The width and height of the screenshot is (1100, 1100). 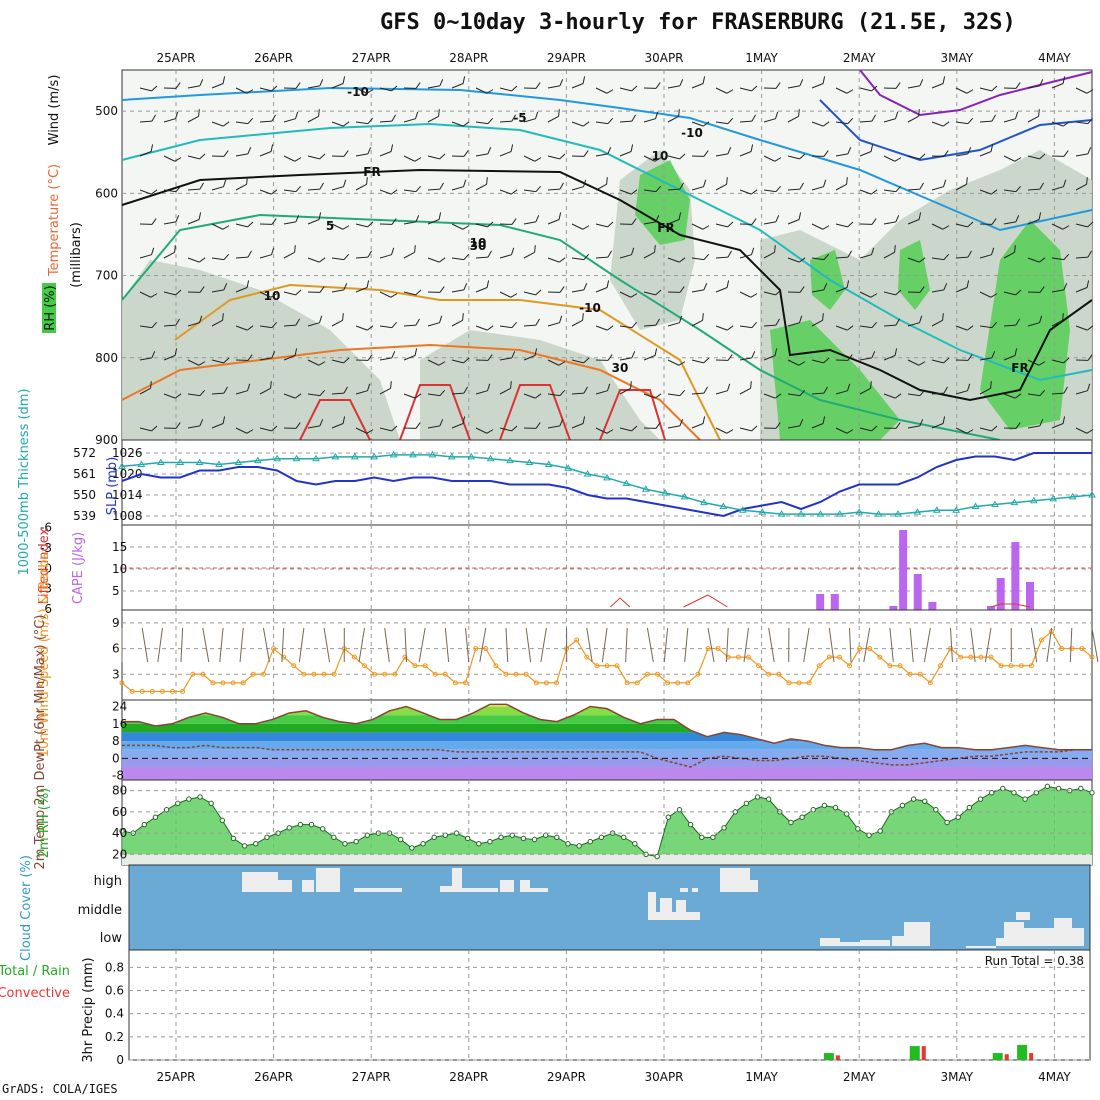 What do you see at coordinates (46, 548) in the screenshot?
I see `li-tick-label: -3` at bounding box center [46, 548].